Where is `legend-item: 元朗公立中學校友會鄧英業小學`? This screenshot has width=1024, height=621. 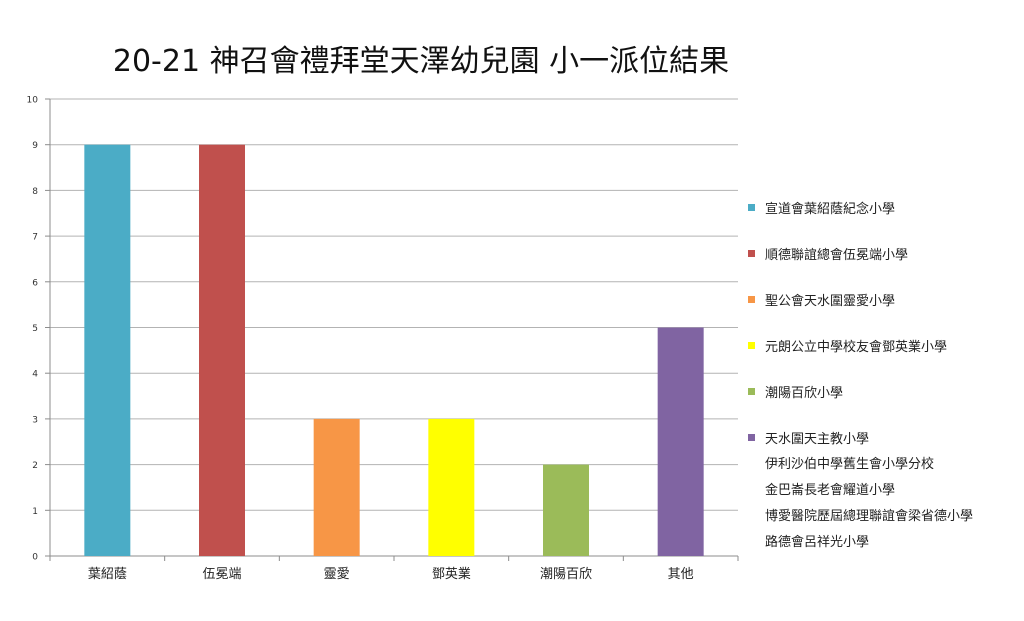 legend-item: 元朗公立中學校友會鄧英業小學 is located at coordinates (883, 345).